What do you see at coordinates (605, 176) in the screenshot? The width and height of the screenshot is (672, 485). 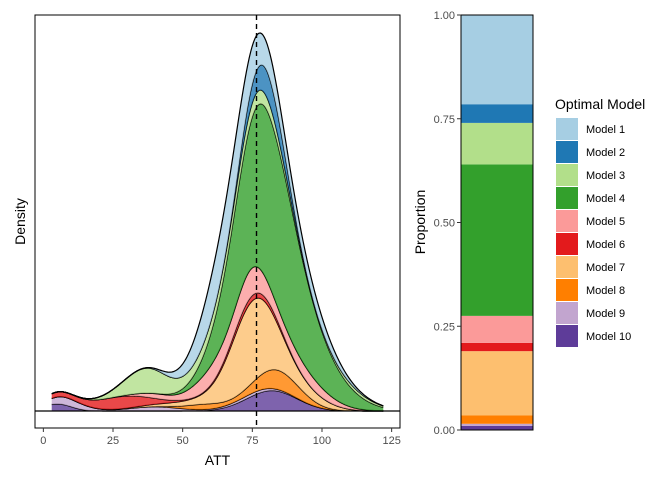 I see `legend-label-model-3: Model 3` at bounding box center [605, 176].